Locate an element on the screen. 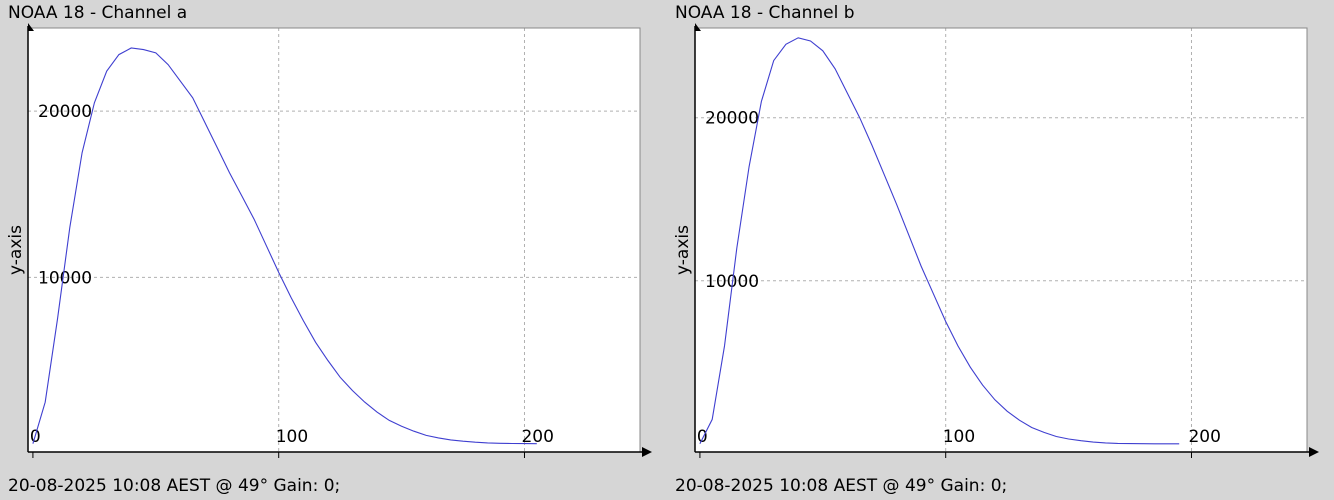  y-tick-label: 10000 is located at coordinates (65, 278).